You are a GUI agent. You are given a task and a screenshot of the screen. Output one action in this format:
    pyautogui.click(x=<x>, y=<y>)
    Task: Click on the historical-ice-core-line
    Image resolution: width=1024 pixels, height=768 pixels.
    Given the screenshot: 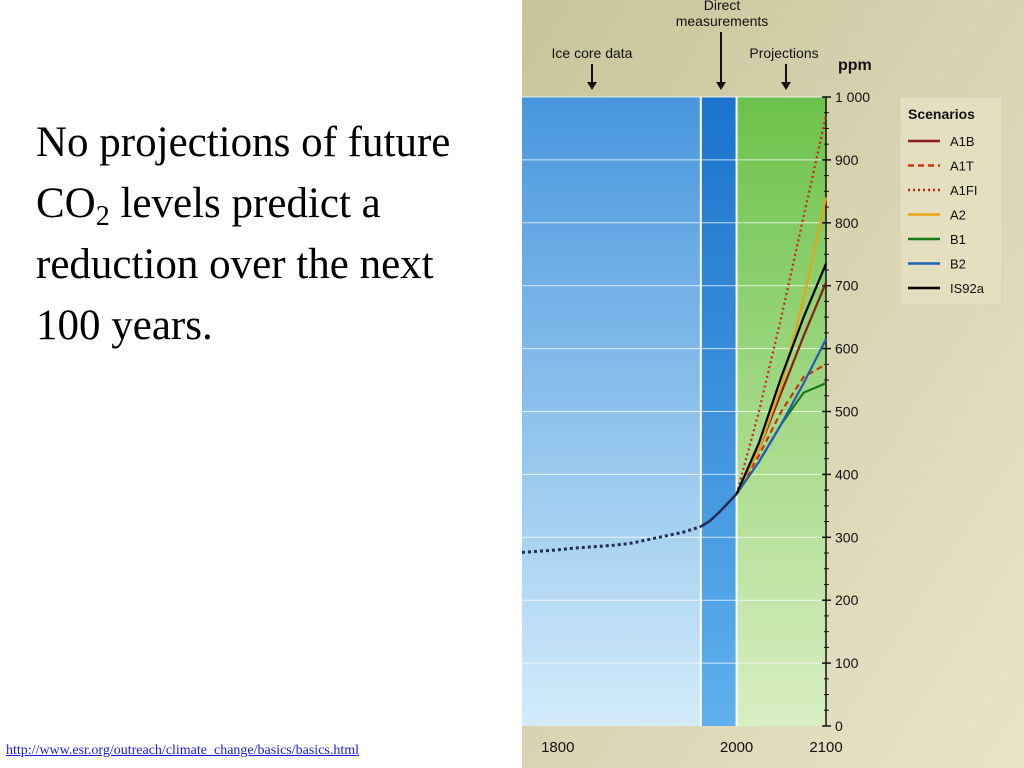 What is the action you would take?
    pyautogui.click(x=612, y=539)
    